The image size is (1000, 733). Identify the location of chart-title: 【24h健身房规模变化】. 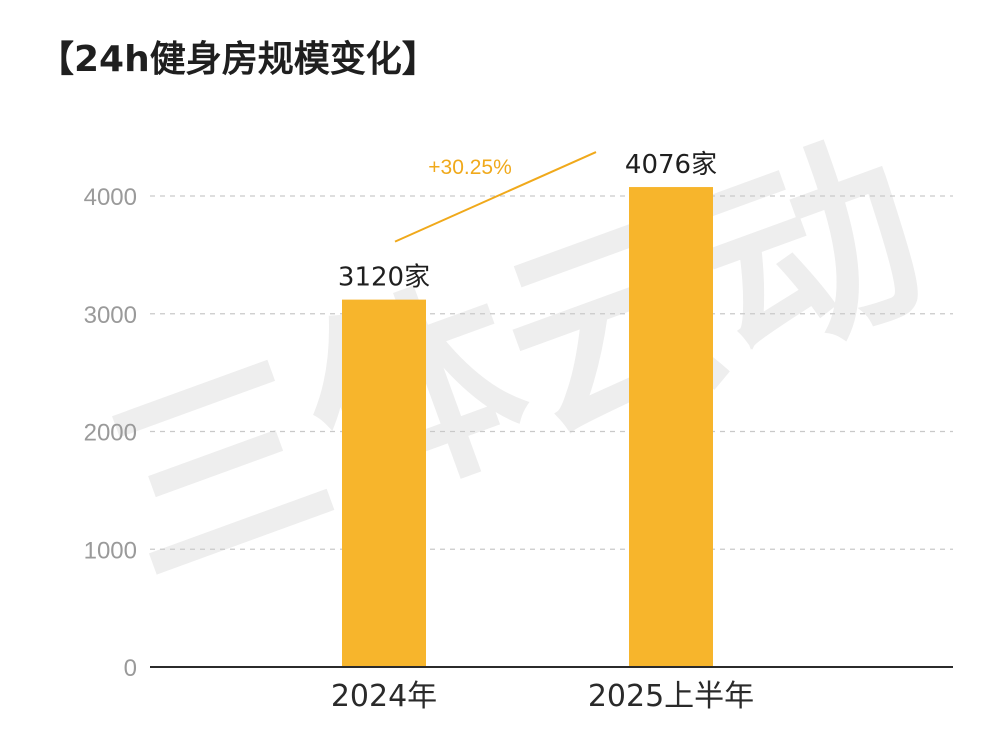
(238, 59).